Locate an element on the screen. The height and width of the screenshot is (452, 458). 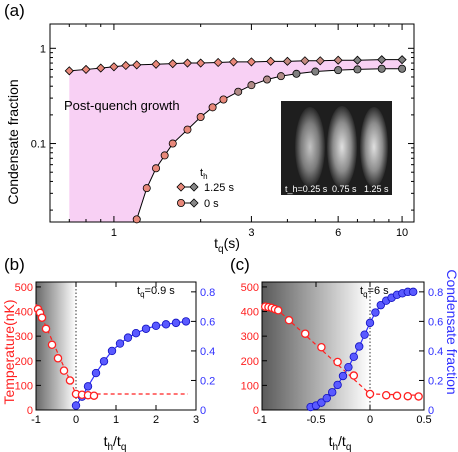
c-yl-tick-label: 500 is located at coordinates (250, 288).